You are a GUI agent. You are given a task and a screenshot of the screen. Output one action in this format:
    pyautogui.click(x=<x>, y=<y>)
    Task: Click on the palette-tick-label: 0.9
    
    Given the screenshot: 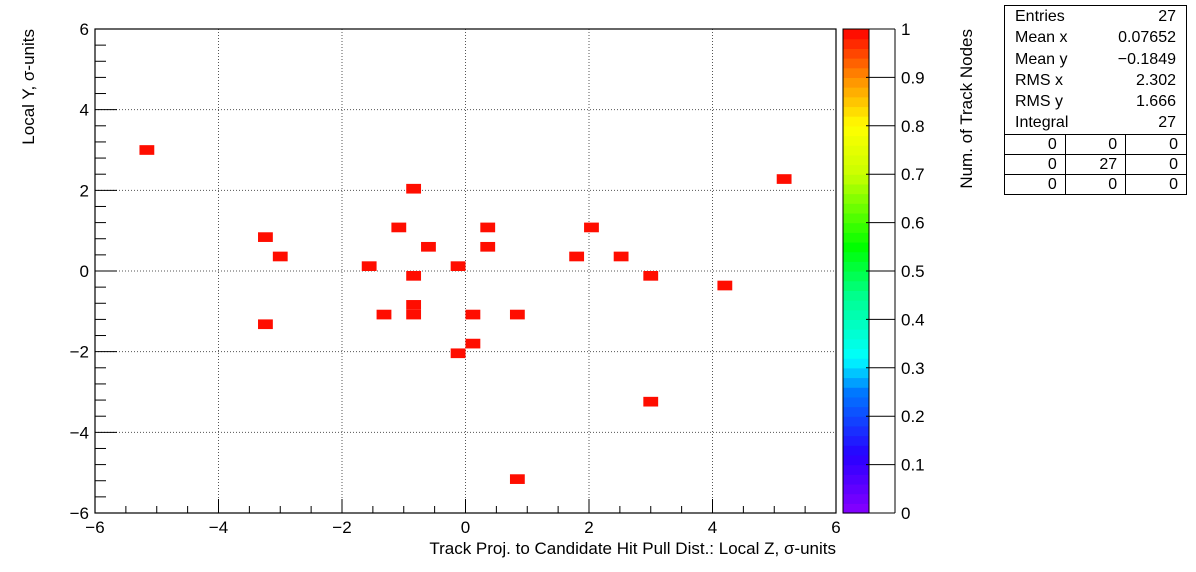 What is the action you would take?
    pyautogui.click(x=913, y=77)
    